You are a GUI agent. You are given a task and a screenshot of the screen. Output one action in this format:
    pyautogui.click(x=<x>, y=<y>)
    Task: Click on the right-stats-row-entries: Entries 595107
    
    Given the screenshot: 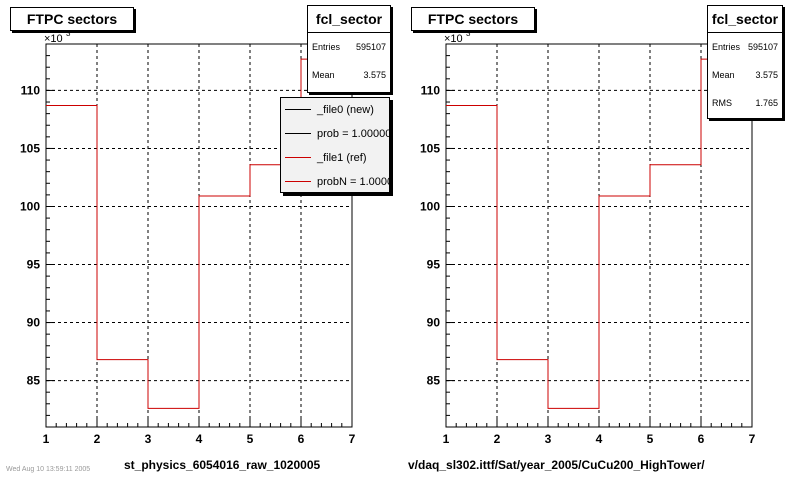 What is the action you would take?
    pyautogui.click(x=745, y=47)
    